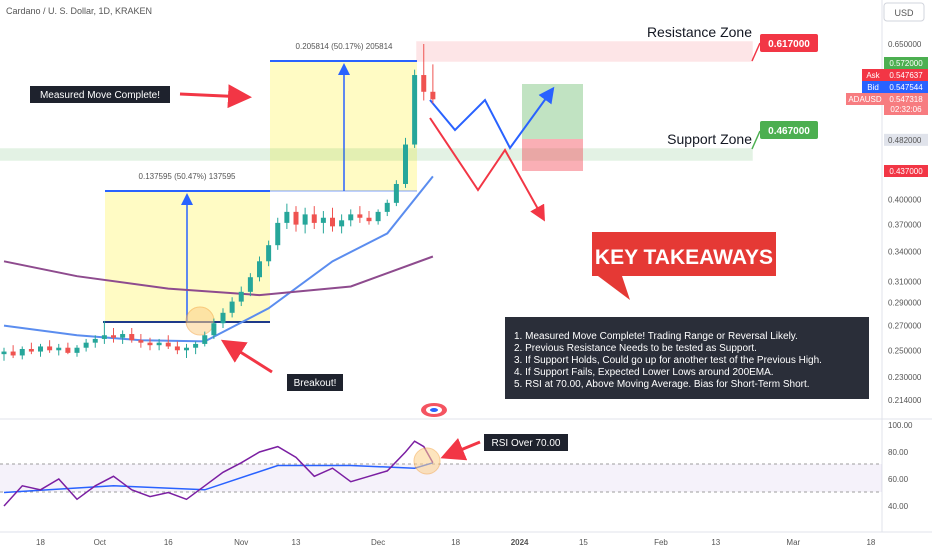 This screenshot has height=550, width=932. Describe the element at coordinates (345, 46) in the screenshot. I see `measure-upper-label: 0.205814 (50.17%) 205814` at that location.